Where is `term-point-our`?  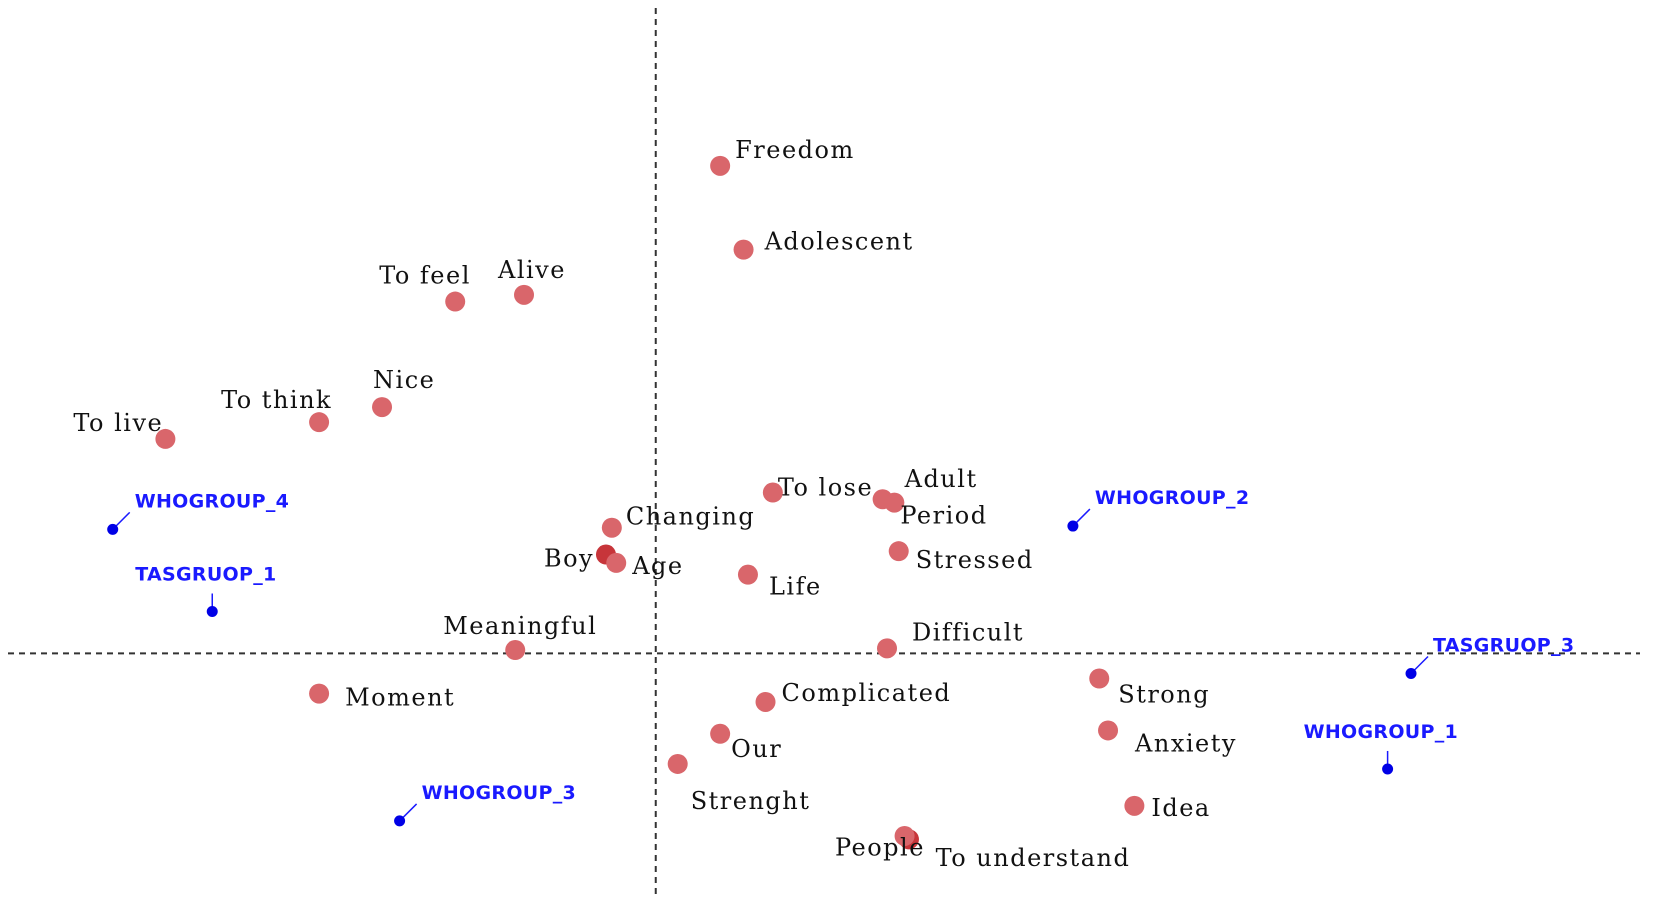 term-point-our is located at coordinates (720, 733).